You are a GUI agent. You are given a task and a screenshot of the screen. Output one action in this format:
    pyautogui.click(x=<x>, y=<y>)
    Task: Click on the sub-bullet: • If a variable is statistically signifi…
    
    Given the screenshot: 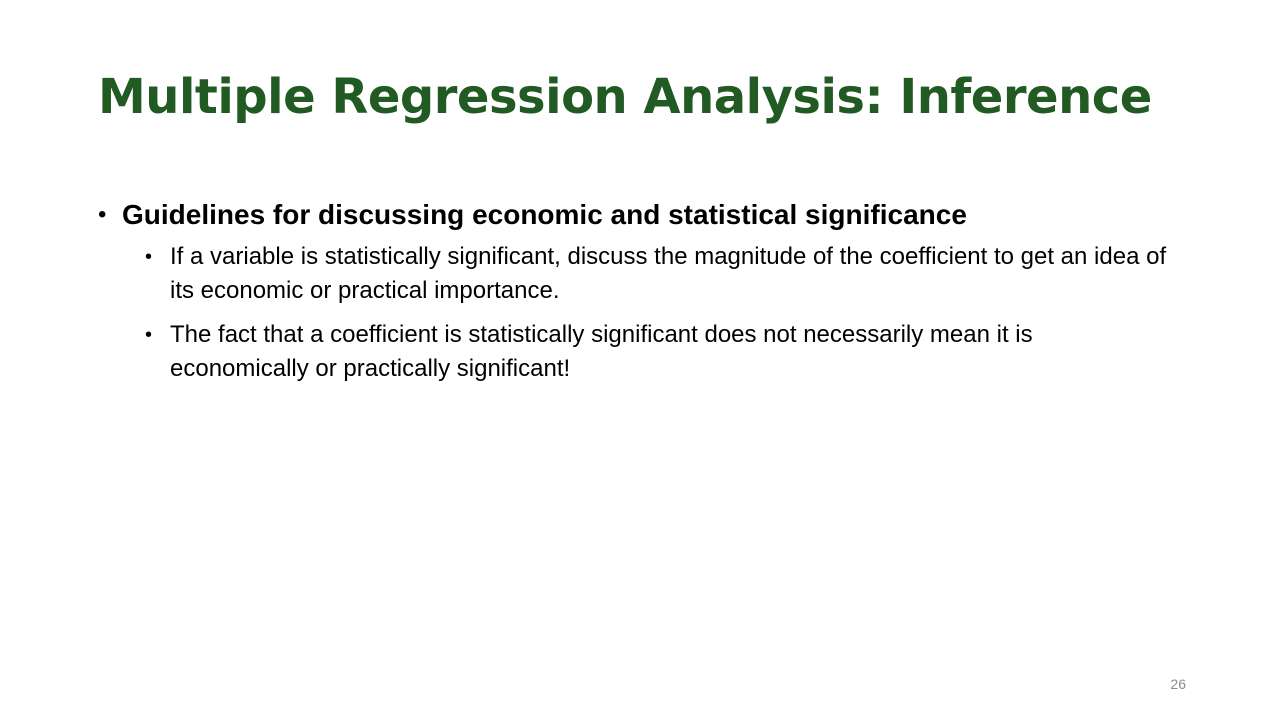 What is the action you would take?
    pyautogui.click(x=666, y=274)
    